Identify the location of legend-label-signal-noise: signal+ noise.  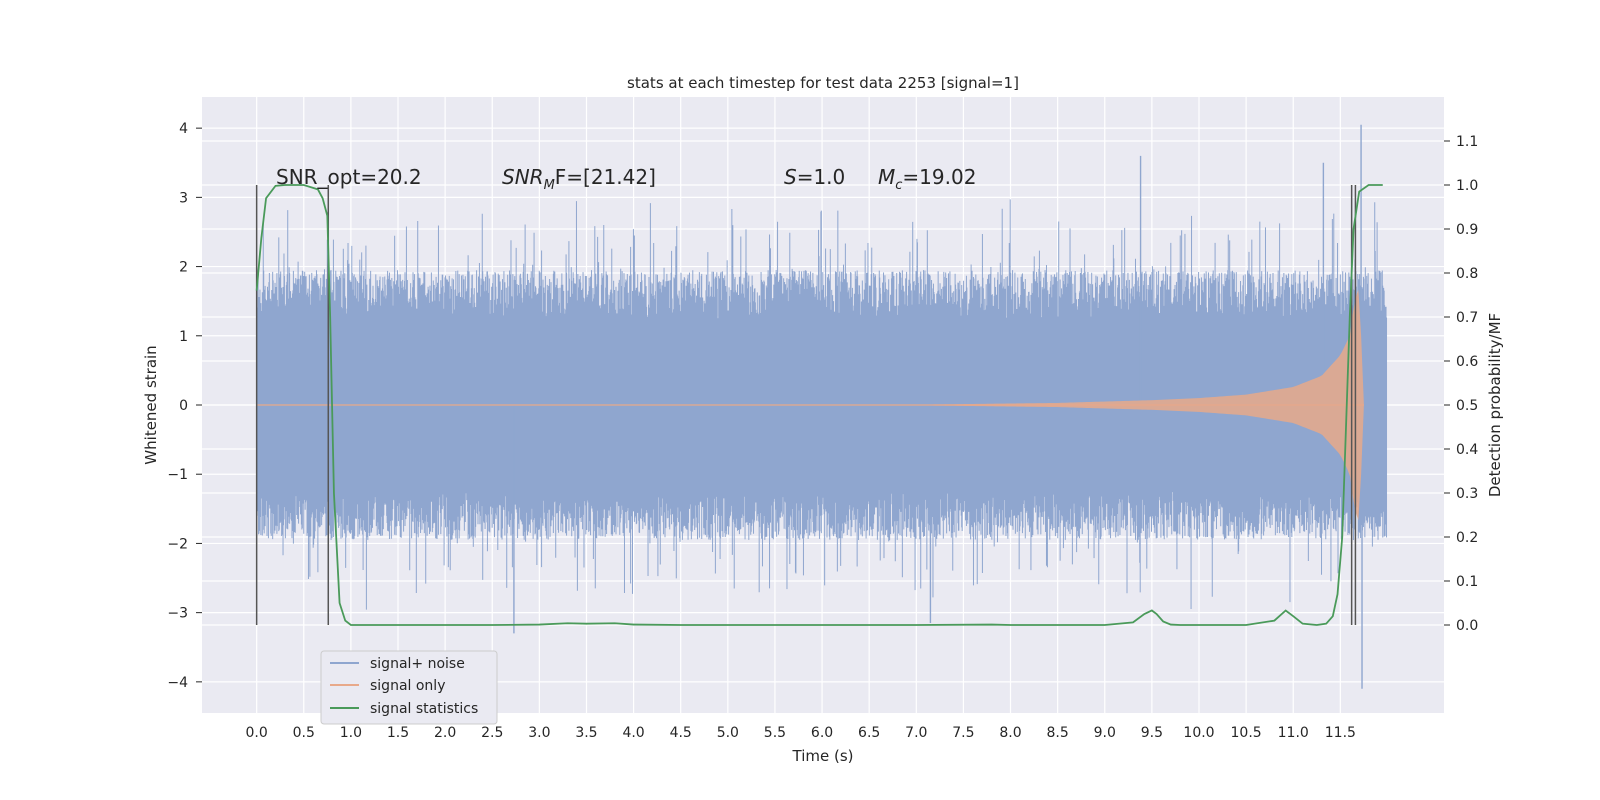
(417, 664).